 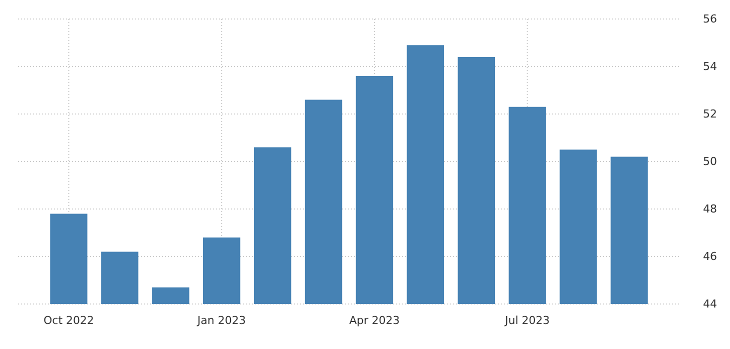 I want to click on y-tick-label: 50, so click(x=710, y=161).